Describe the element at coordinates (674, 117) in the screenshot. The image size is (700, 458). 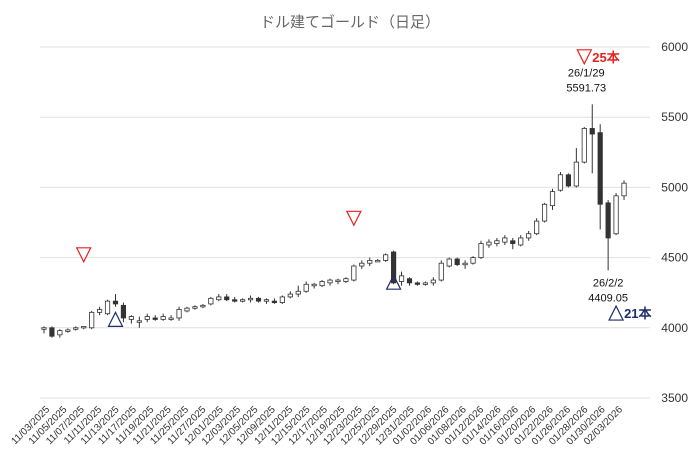
I see `y-tick-label: 5500` at that location.